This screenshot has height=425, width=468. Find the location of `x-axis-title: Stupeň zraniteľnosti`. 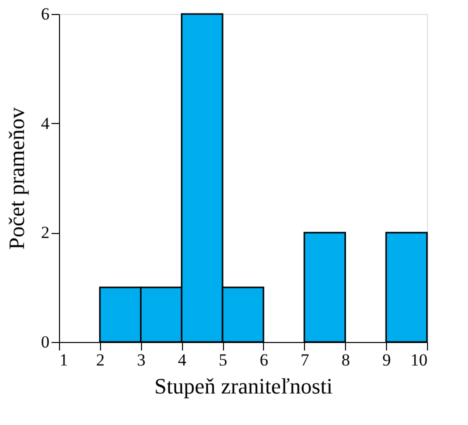

x-axis-title: Stupeň zraniteľnosti is located at coordinates (243, 386).